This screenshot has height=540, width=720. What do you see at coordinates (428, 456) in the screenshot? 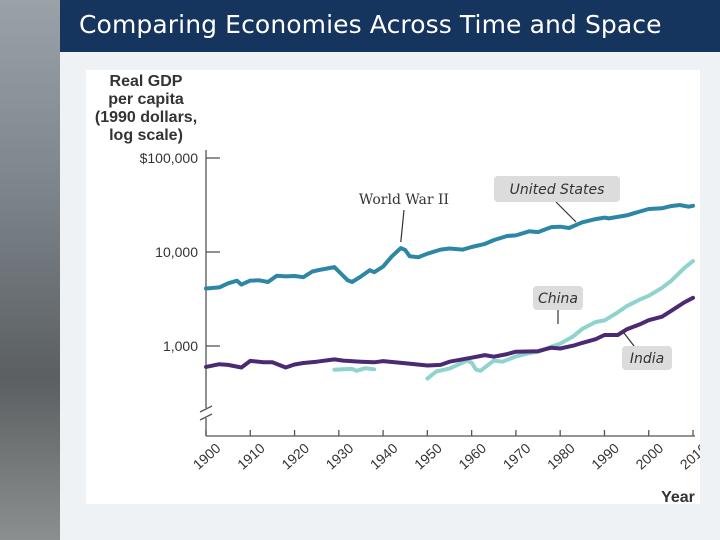
I see `x-tick-label: 1950` at bounding box center [428, 456].